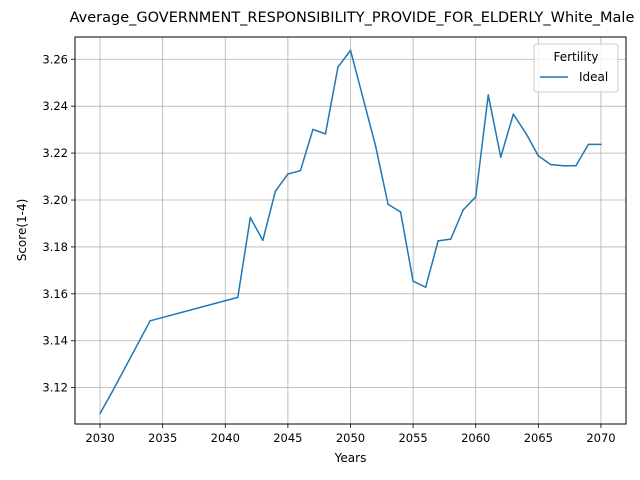 The width and height of the screenshot is (640, 480). I want to click on y-tick-label: 3.14, so click(55, 341).